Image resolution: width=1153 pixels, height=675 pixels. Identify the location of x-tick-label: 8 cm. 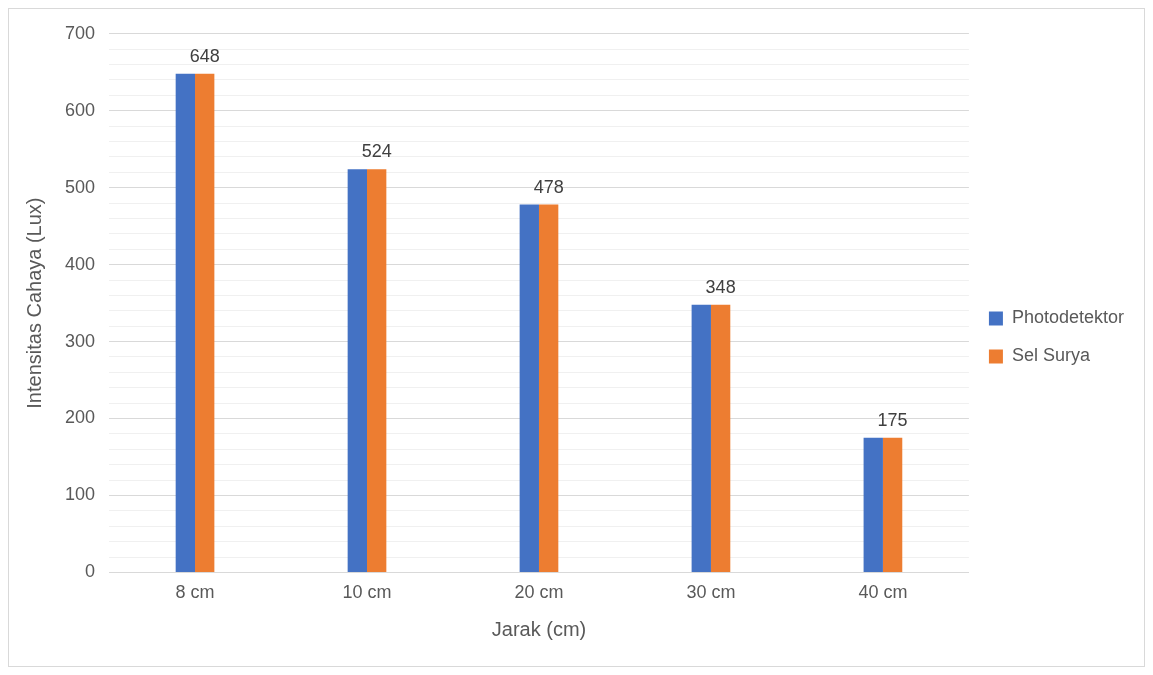
(195, 592).